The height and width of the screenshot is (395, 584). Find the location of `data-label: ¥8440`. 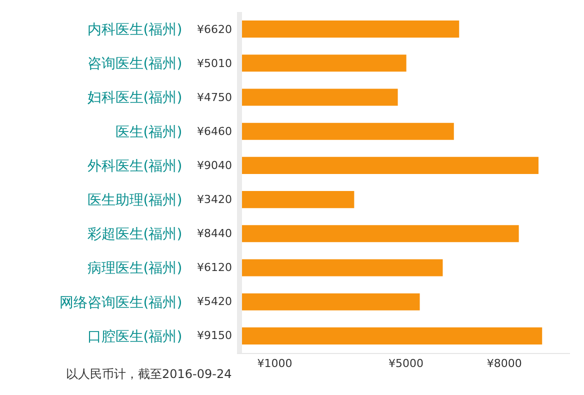

data-label: ¥8440 is located at coordinates (214, 233).